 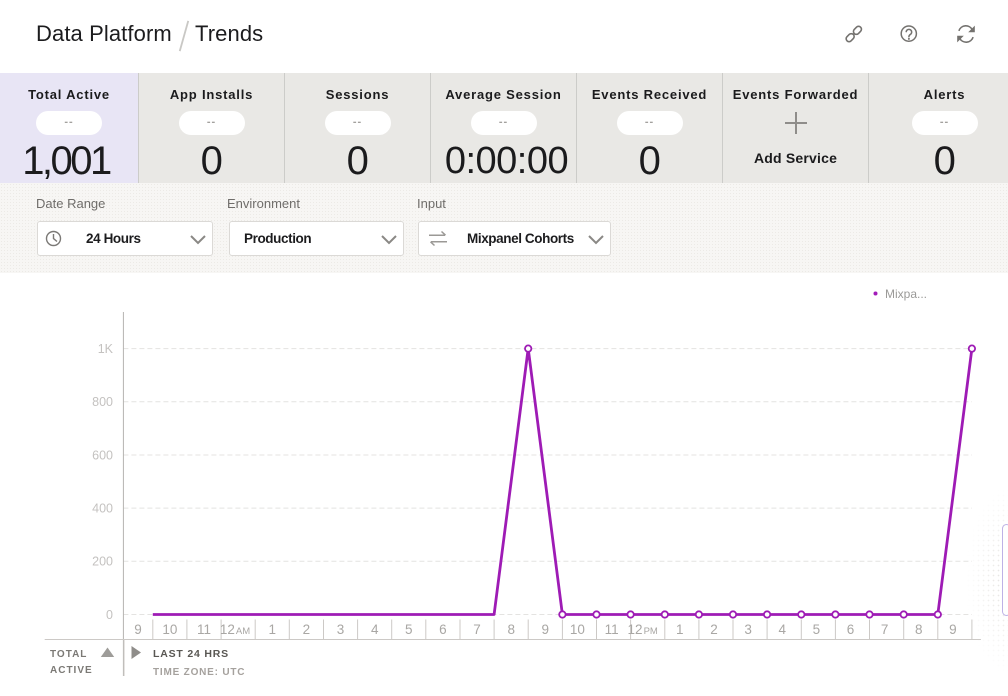 What do you see at coordinates (102, 402) in the screenshot?
I see `svg-text: 800` at bounding box center [102, 402].